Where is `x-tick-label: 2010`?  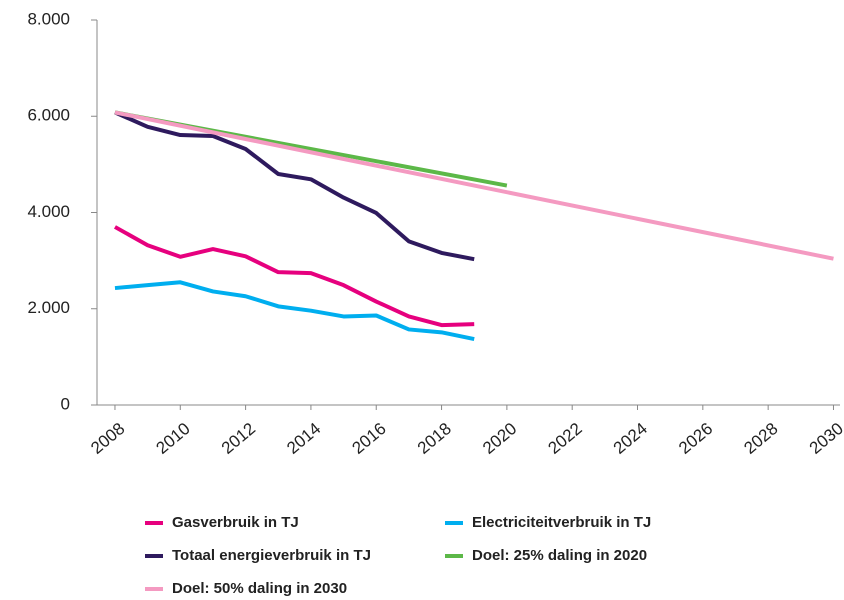 x-tick-label: 2010 is located at coordinates (173, 438).